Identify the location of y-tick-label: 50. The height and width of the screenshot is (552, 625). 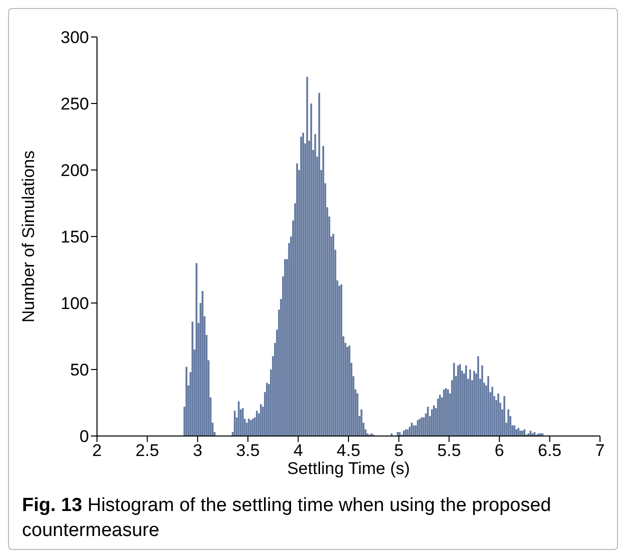
(79, 370).